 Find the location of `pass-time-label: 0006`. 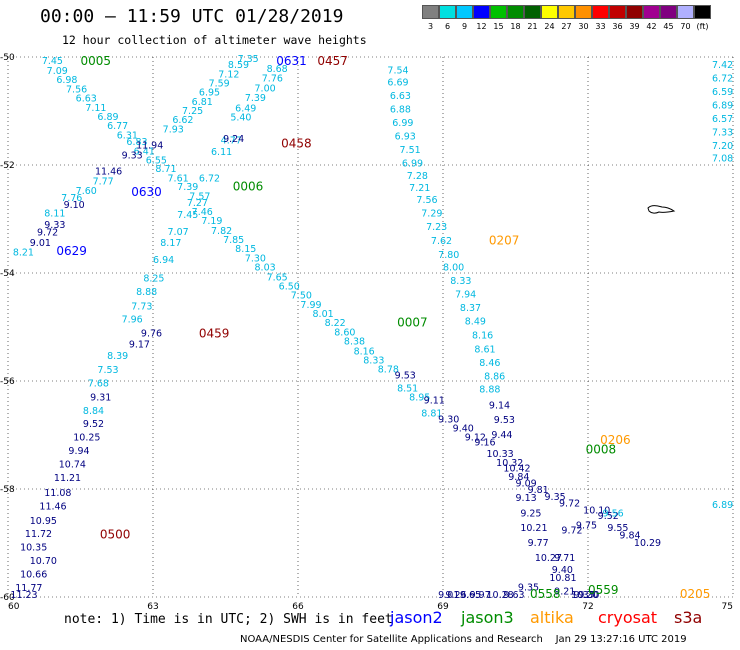

pass-time-label: 0006 is located at coordinates (248, 187).